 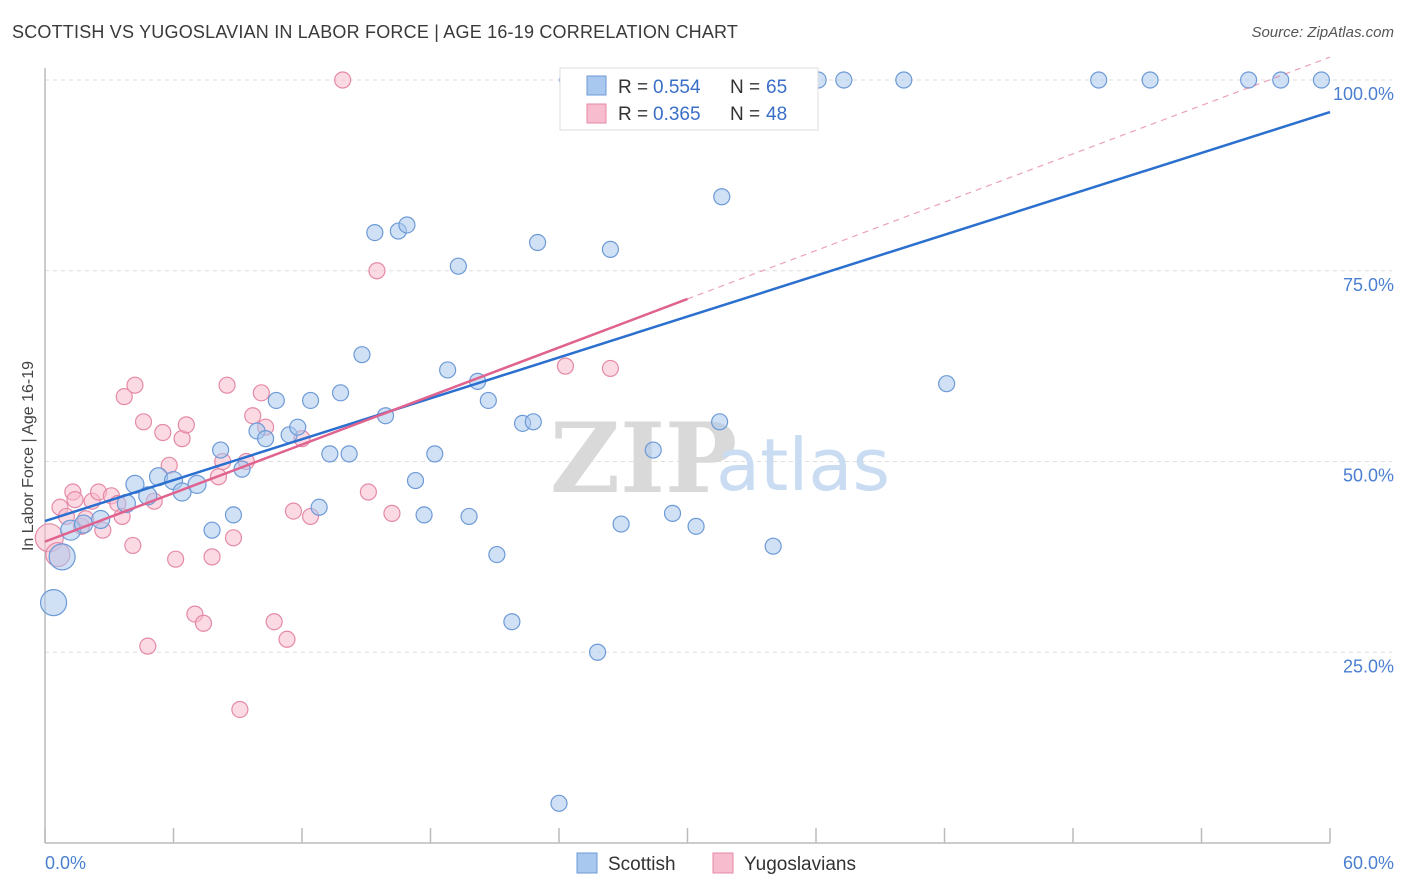 What do you see at coordinates (677, 114) in the screenshot?
I see `legend-r-value-yugoslavian: 0.365` at bounding box center [677, 114].